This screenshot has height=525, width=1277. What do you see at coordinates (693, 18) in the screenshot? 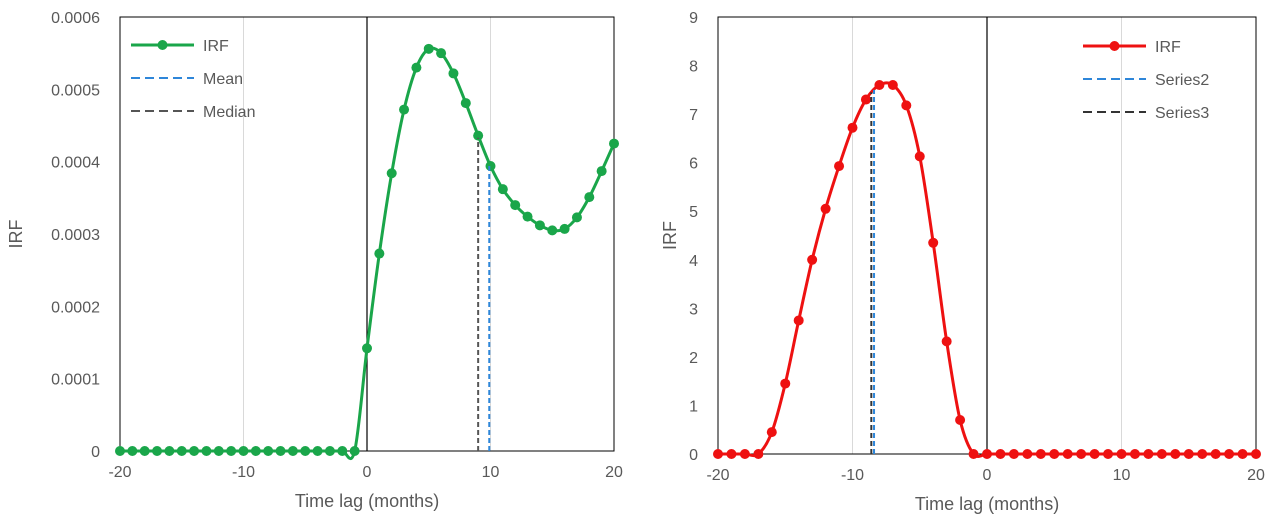
I see `y-tick-label: 9` at bounding box center [693, 18].